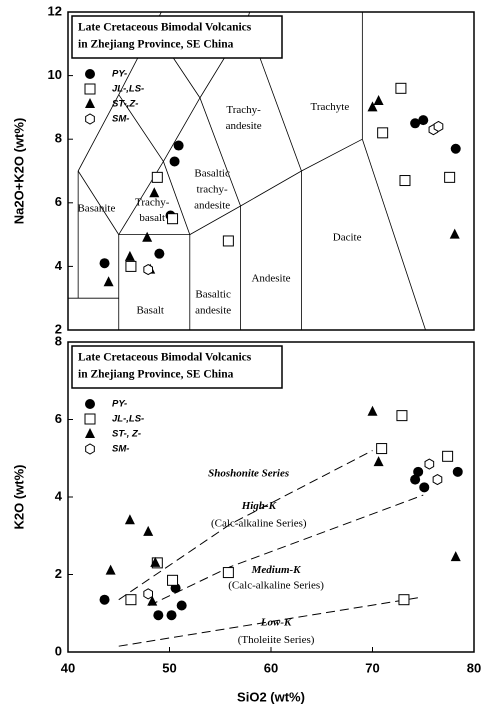 This screenshot has height=710, width=481. What do you see at coordinates (474, 667) in the screenshot?
I see `x-tick-label: 80` at bounding box center [474, 667].